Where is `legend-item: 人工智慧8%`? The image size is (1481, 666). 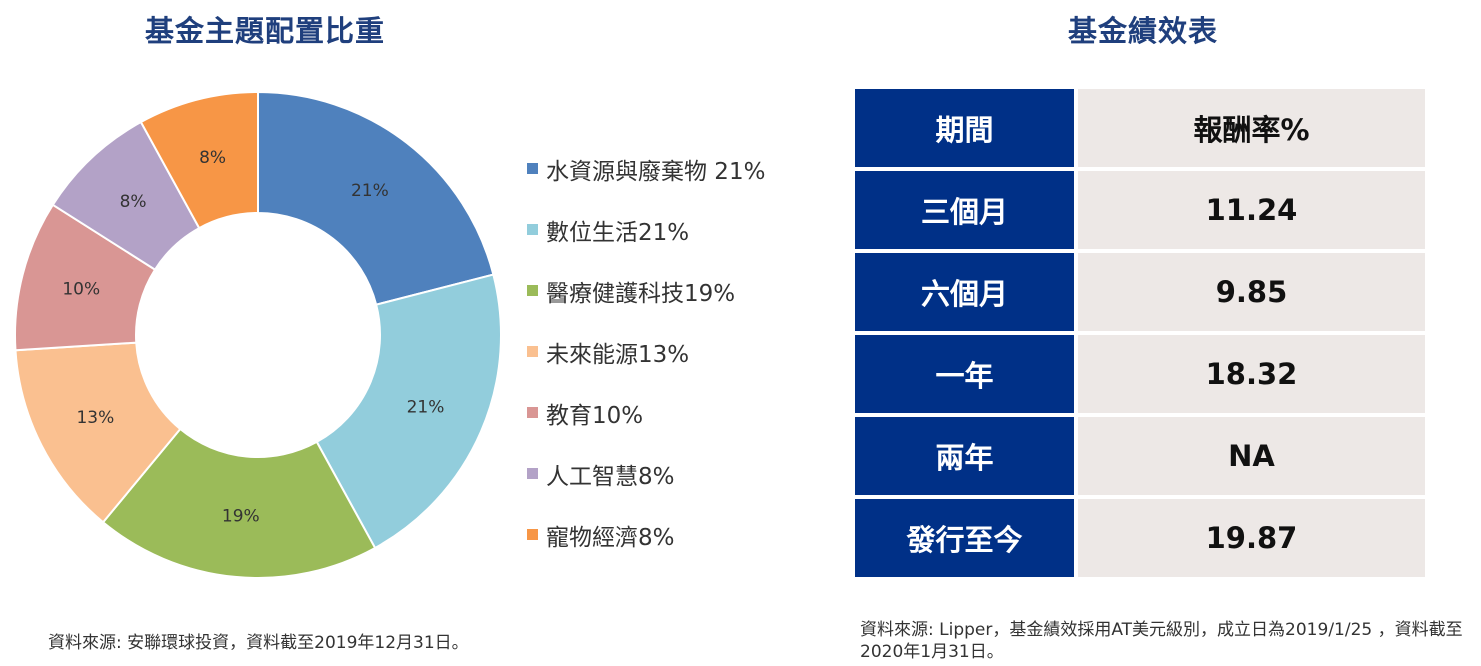 legend-item: 人工智慧8% is located at coordinates (646, 473).